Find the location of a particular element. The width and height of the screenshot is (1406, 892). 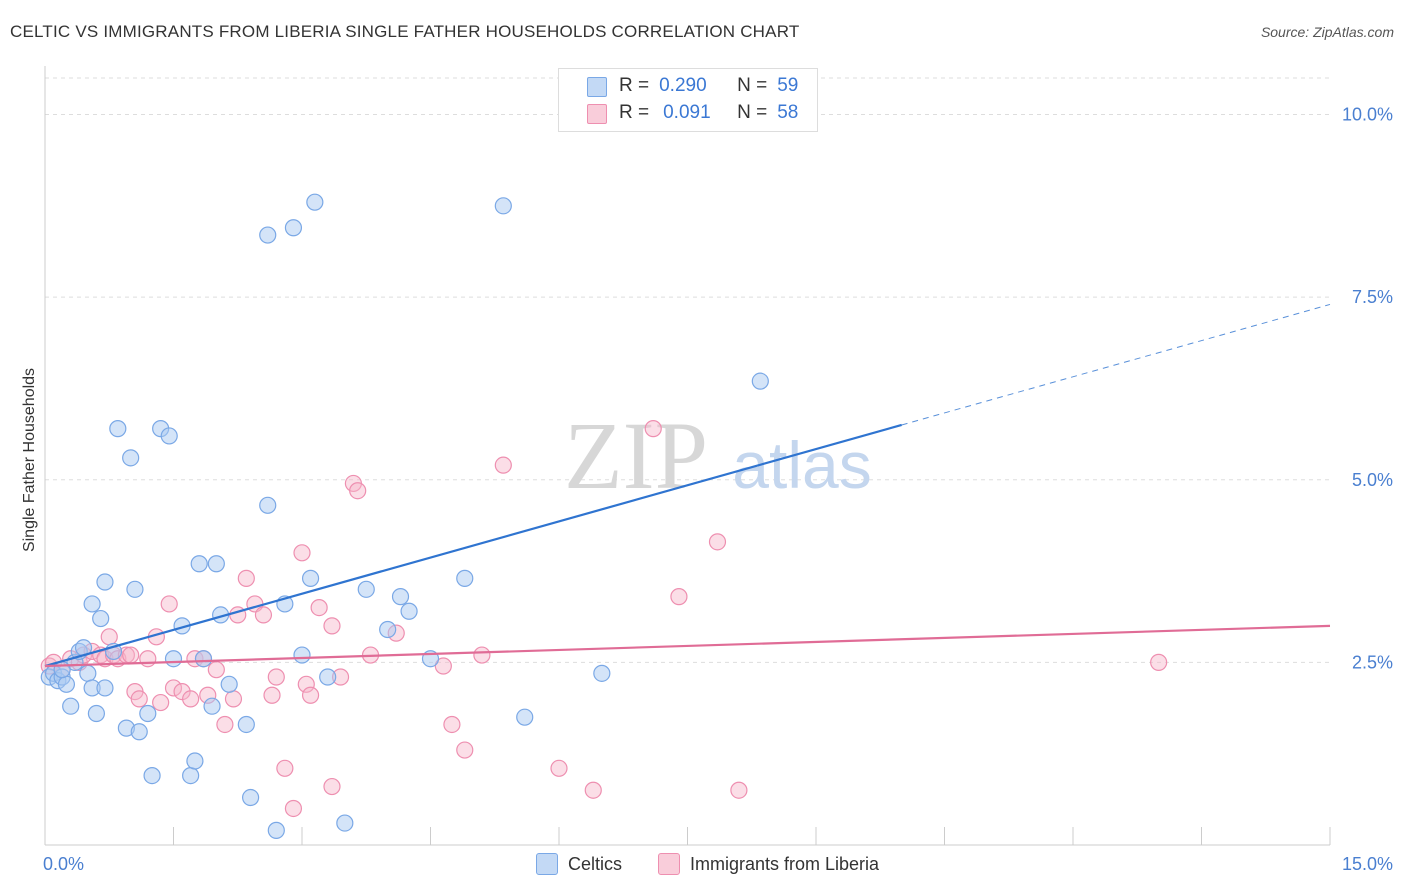

source-label: Source: ZipAtlas.com is located at coordinates (1327, 32).